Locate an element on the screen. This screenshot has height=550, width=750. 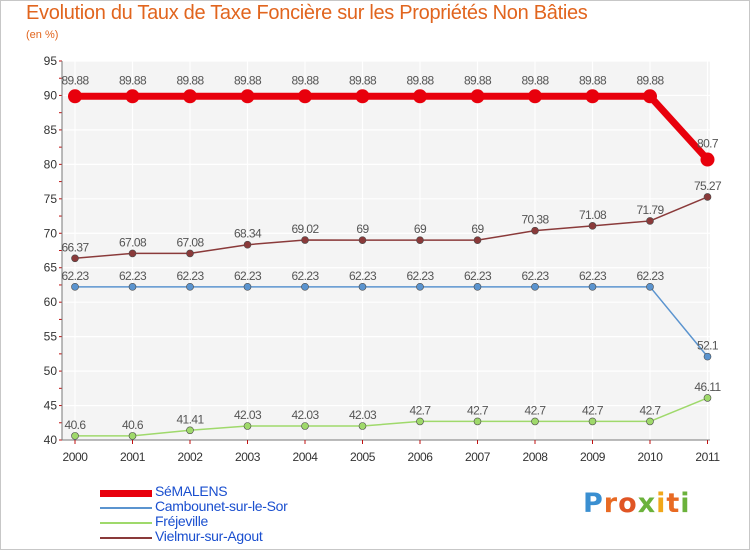
x-tick-label: 2004 is located at coordinates (305, 457).